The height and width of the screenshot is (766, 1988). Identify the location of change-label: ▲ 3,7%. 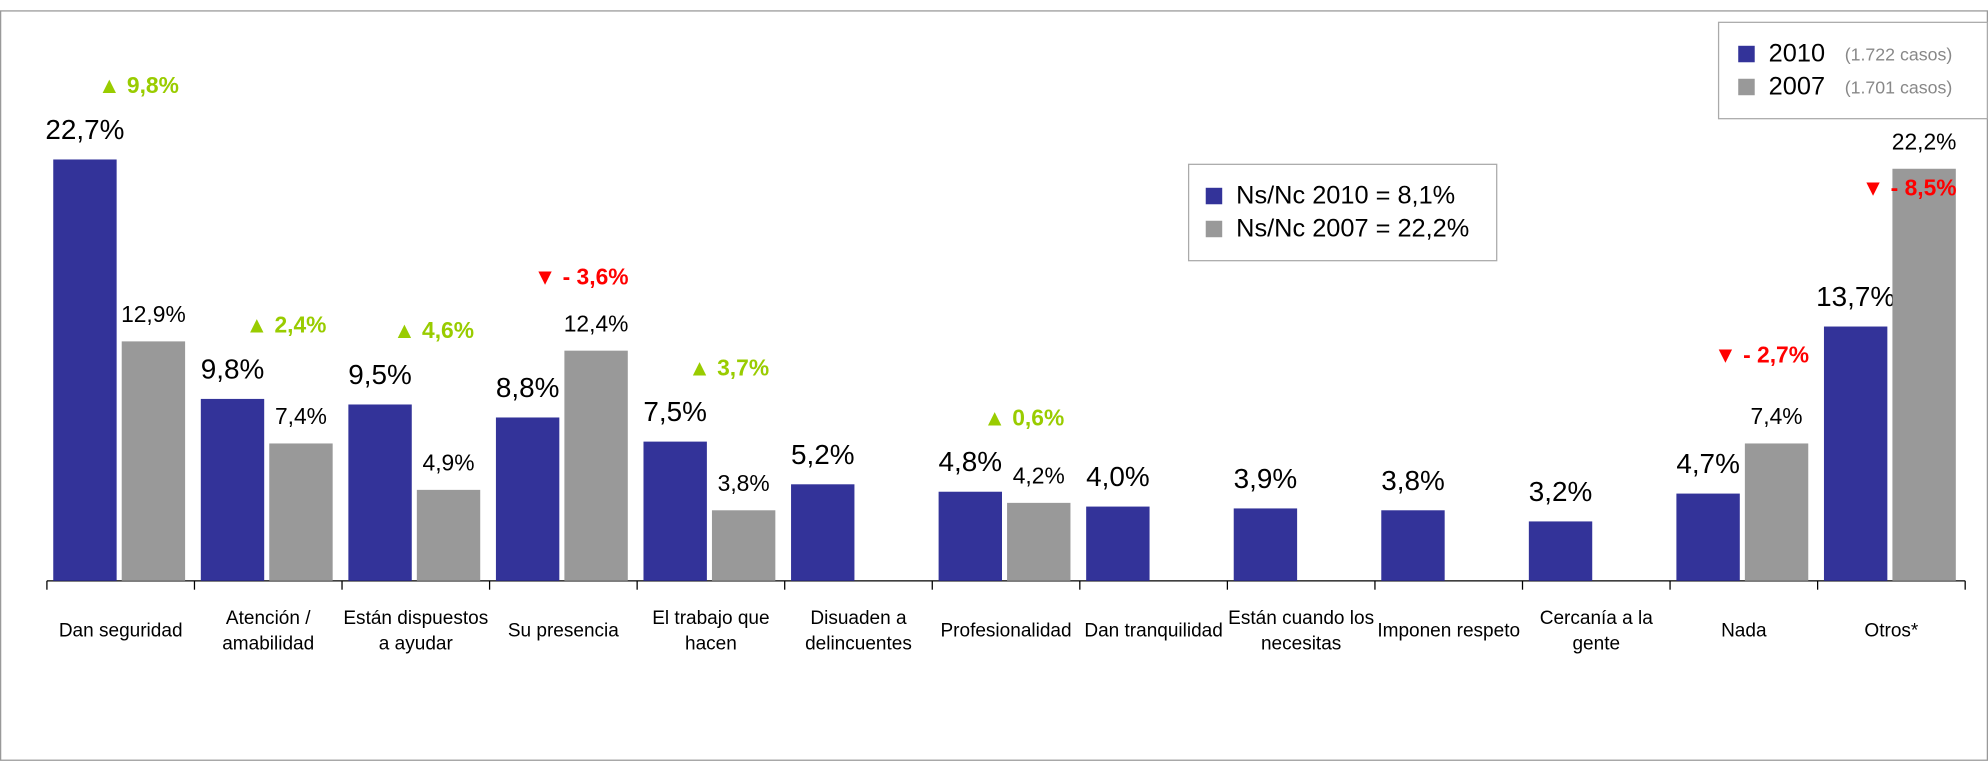
(728, 367).